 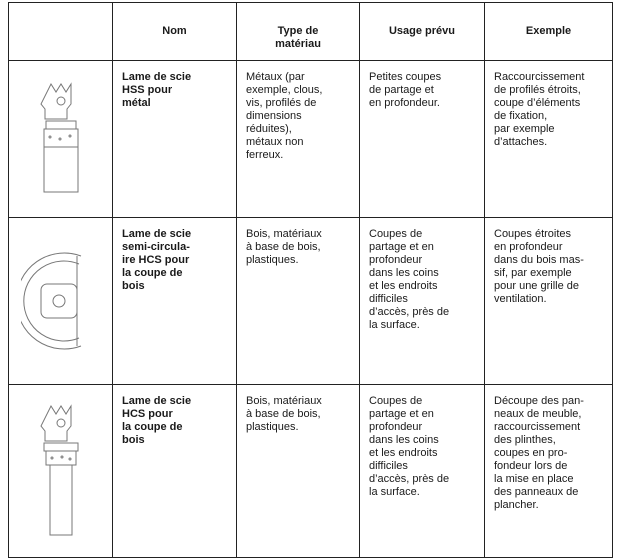 I want to click on cell-text: de profilés étroits,, so click(x=537, y=90).